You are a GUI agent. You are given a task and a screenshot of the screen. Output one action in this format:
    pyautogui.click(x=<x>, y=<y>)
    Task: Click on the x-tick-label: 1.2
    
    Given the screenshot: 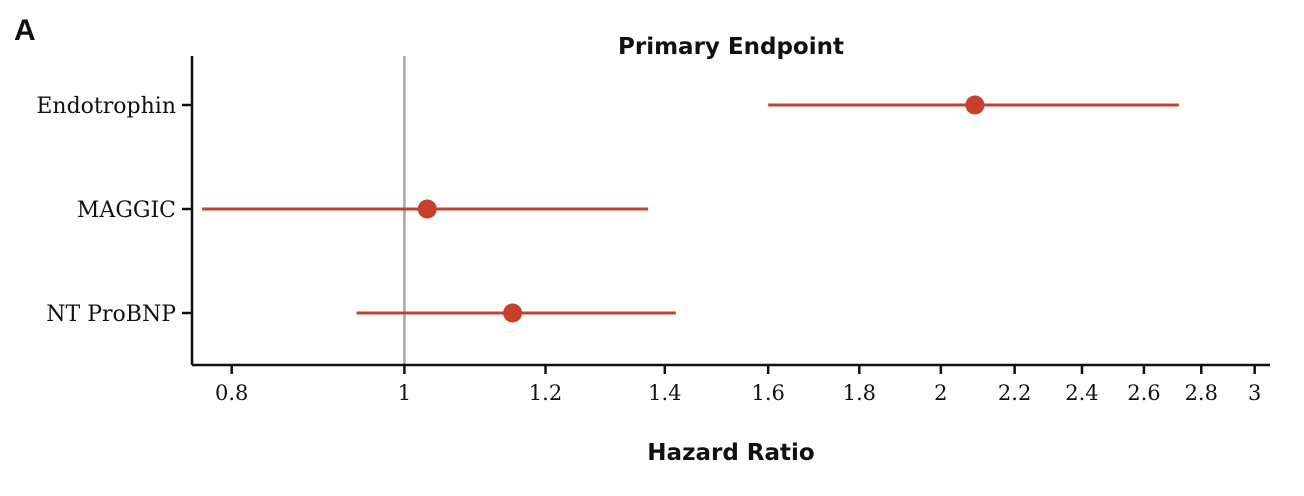 What is the action you would take?
    pyautogui.click(x=545, y=393)
    